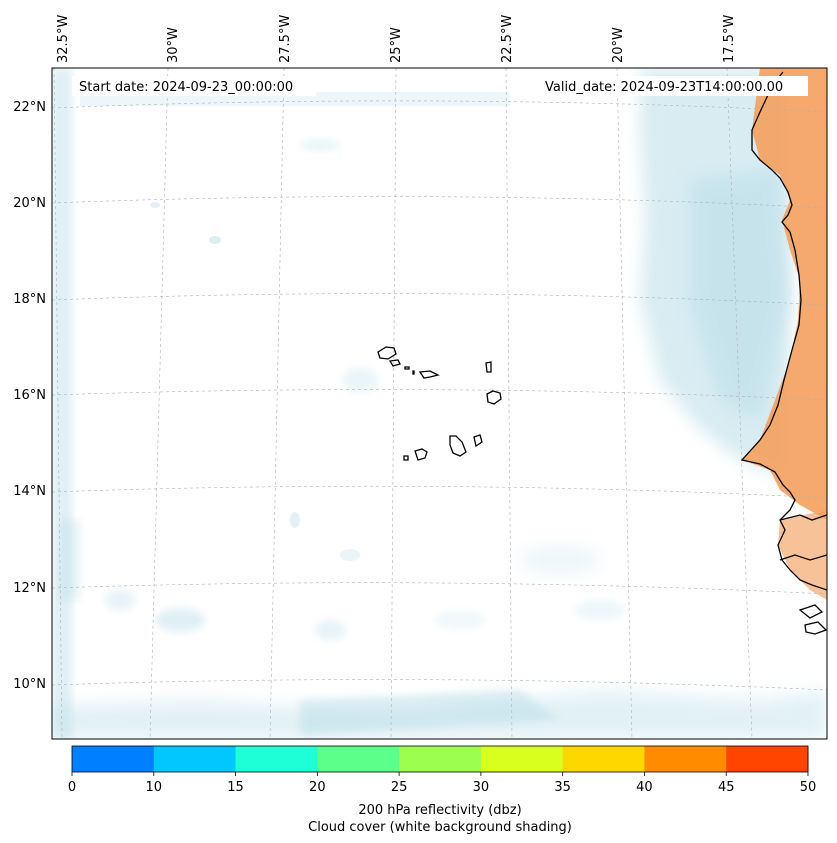 This screenshot has height=843, width=837. I want to click on lat-label-10n: 10°N, so click(29, 684).